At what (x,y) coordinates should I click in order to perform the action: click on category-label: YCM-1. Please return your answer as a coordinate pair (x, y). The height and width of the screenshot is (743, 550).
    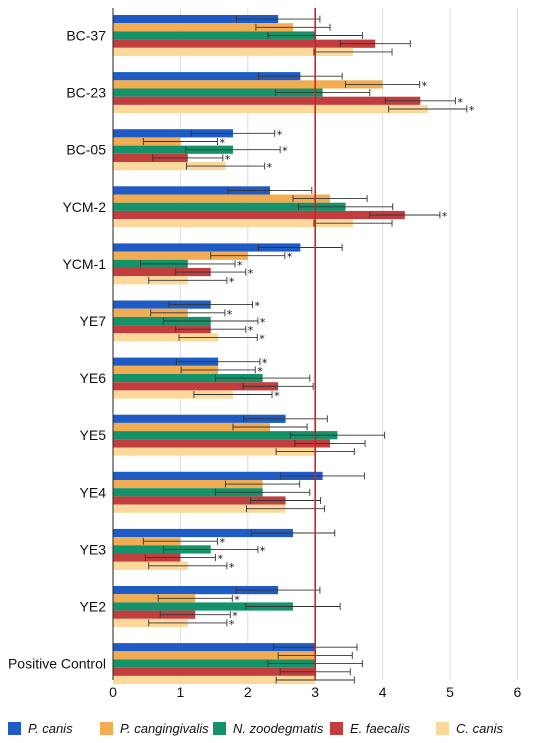
    Looking at the image, I should click on (84, 264).